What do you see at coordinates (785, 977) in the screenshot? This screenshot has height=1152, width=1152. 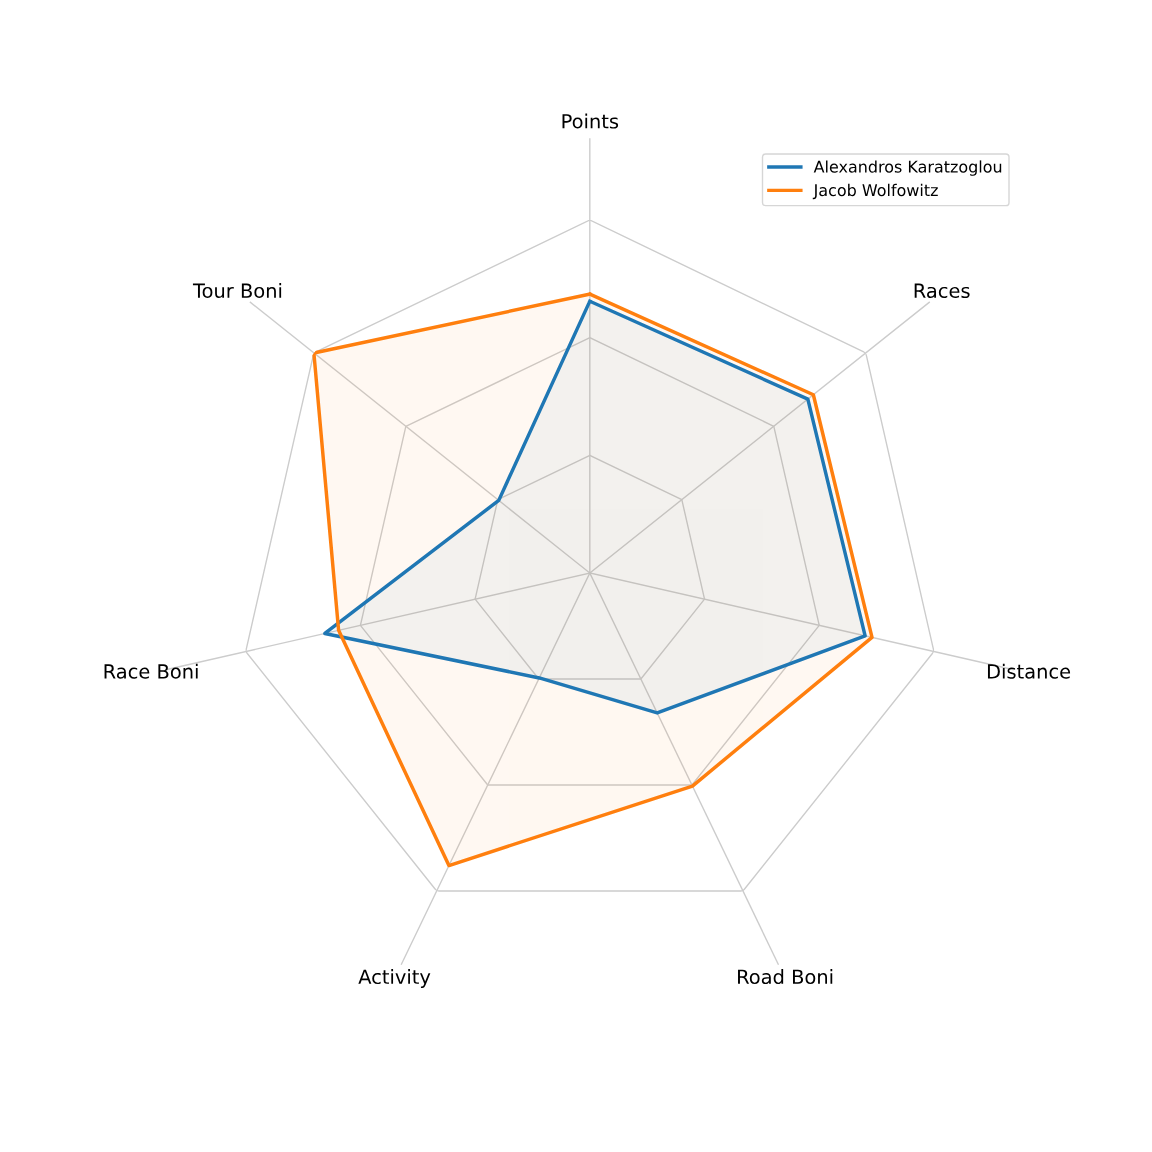 I see `spoke-label: Road Boni` at bounding box center [785, 977].